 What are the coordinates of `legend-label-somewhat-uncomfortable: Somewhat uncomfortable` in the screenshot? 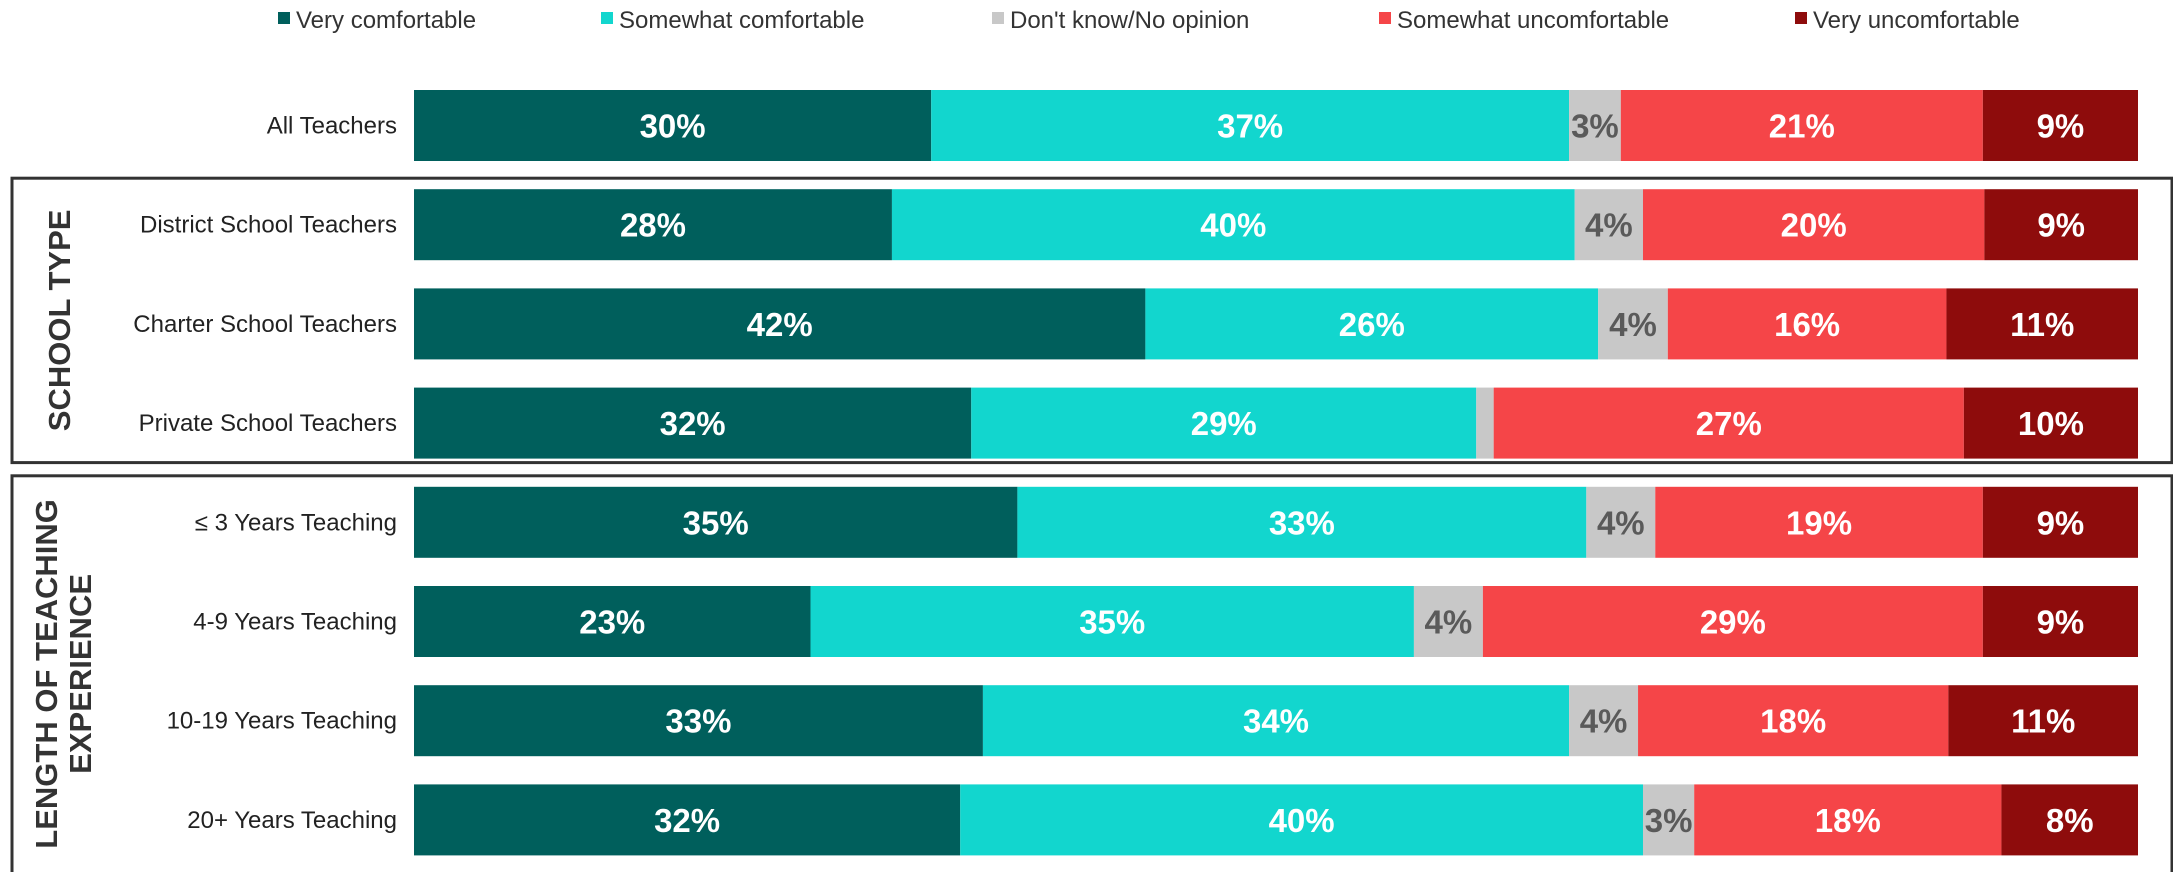 It's located at (1533, 20).